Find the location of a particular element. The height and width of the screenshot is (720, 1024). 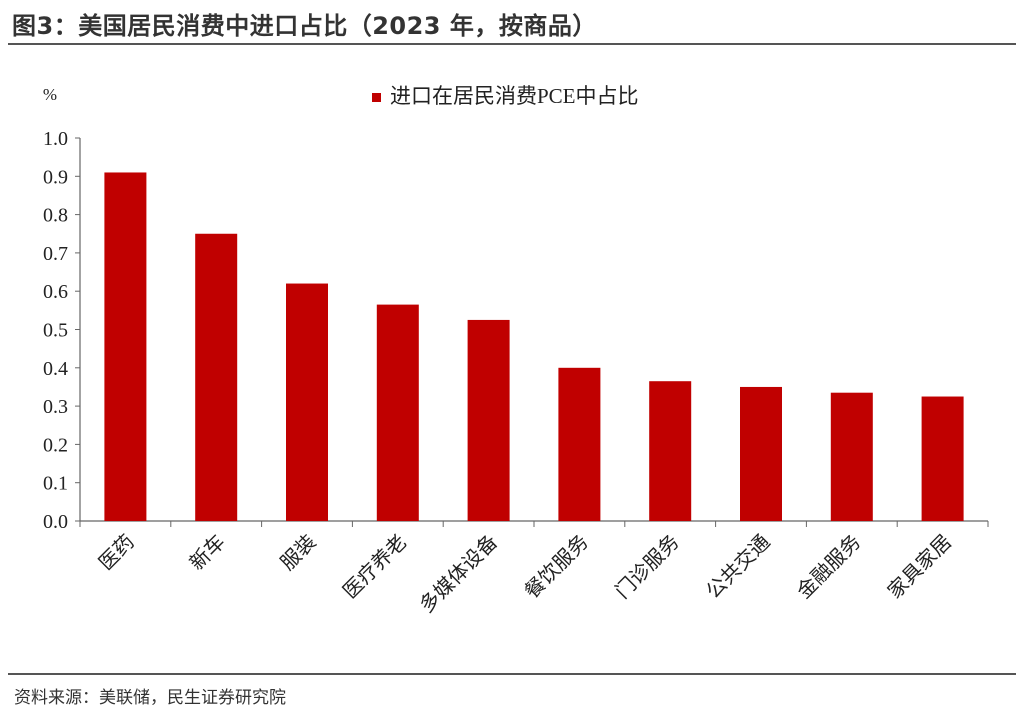

y-tick-label: 0.3 is located at coordinates (55, 407).